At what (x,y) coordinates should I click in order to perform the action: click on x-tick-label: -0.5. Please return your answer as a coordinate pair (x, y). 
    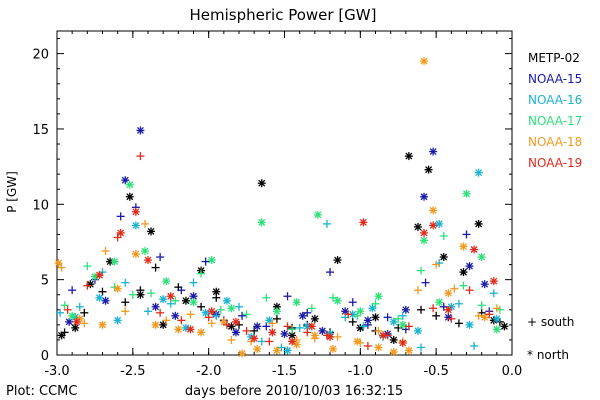
    Looking at the image, I should click on (435, 371).